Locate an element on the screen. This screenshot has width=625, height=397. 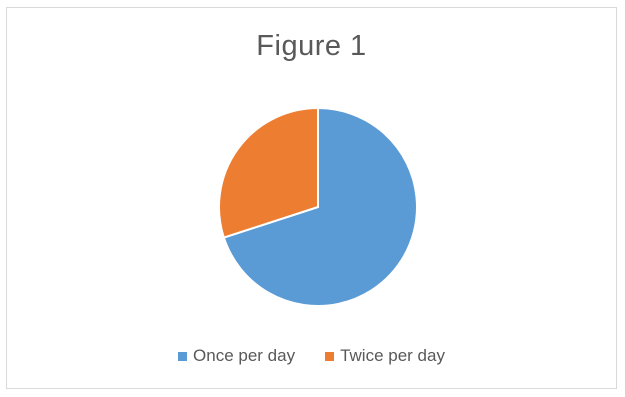
chart-title: Figure 1 is located at coordinates (311, 46).